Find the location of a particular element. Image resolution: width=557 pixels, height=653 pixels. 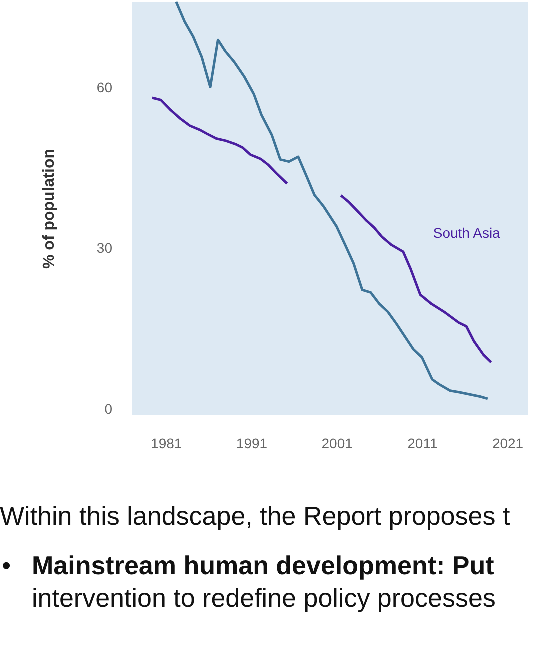

x-tick-label: 2021 is located at coordinates (508, 444).